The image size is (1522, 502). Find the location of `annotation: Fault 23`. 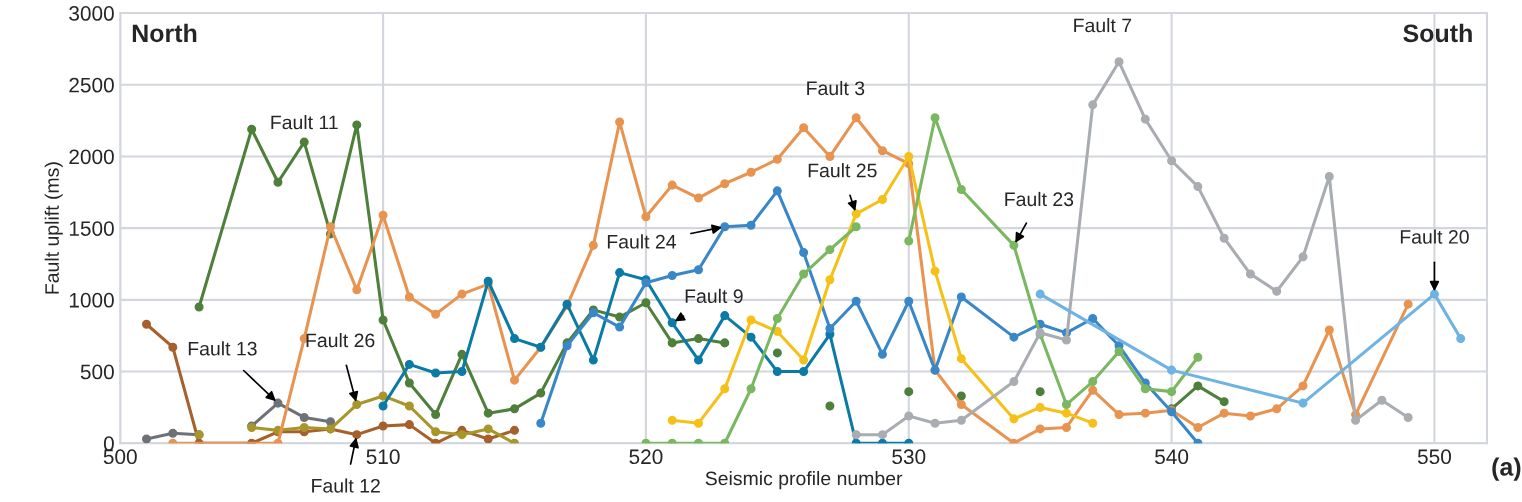

annotation: Fault 23 is located at coordinates (1039, 199).